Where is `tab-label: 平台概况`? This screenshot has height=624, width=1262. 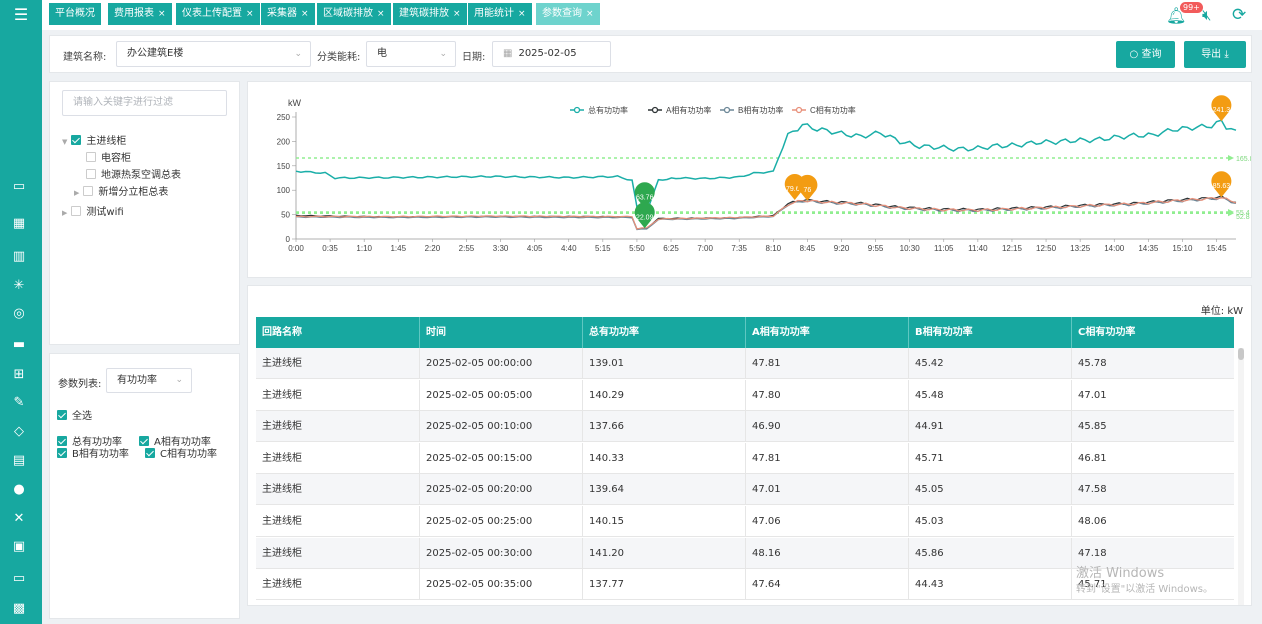
tab-label: 平台概况 is located at coordinates (75, 13).